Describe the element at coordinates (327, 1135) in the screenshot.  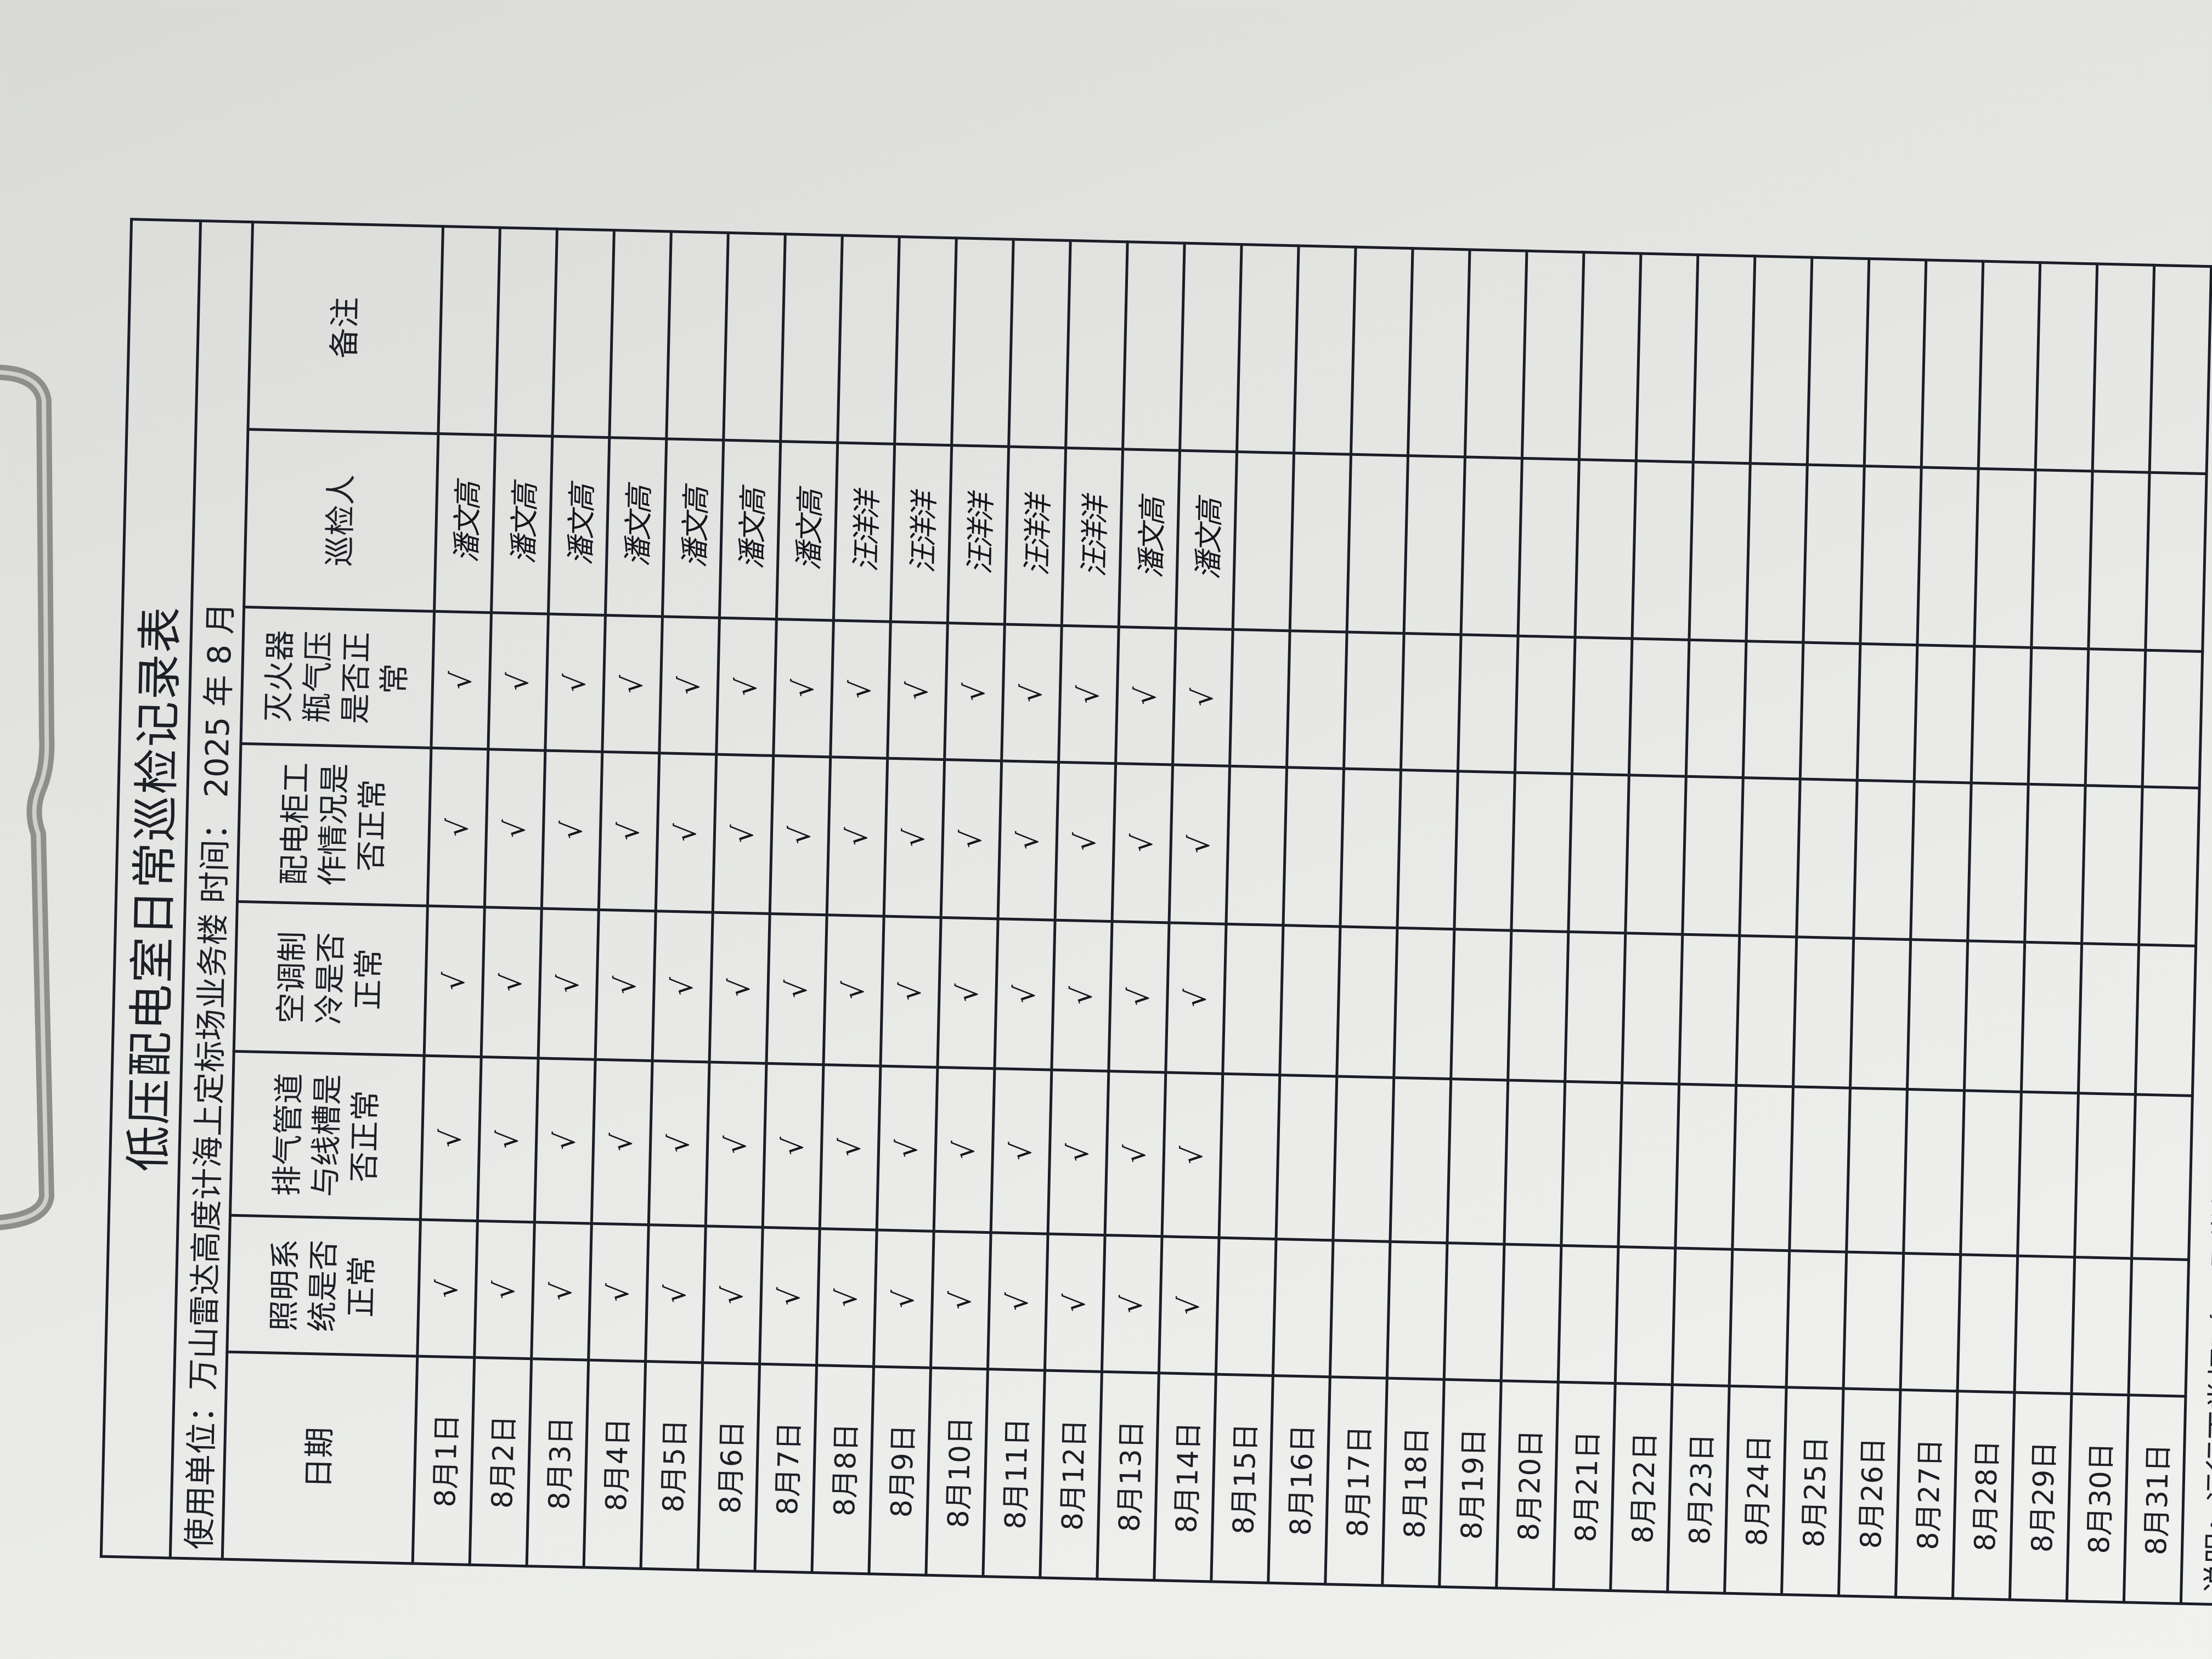
I see `header-label: 排气管道与线槽是否正常` at that location.